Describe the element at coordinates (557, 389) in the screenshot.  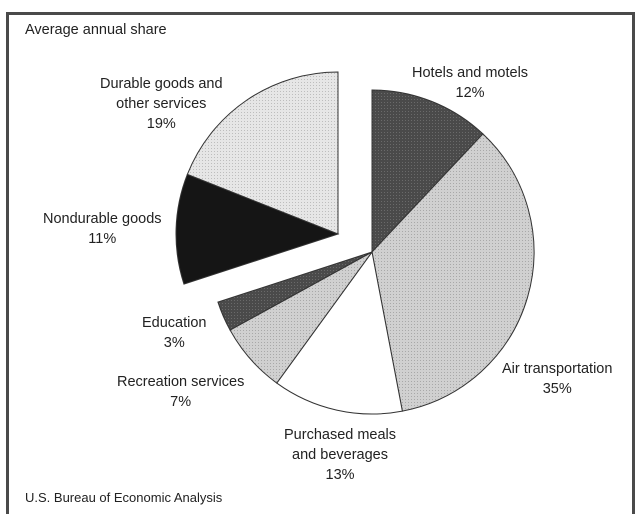
I see `label-air-value: 35%` at that location.